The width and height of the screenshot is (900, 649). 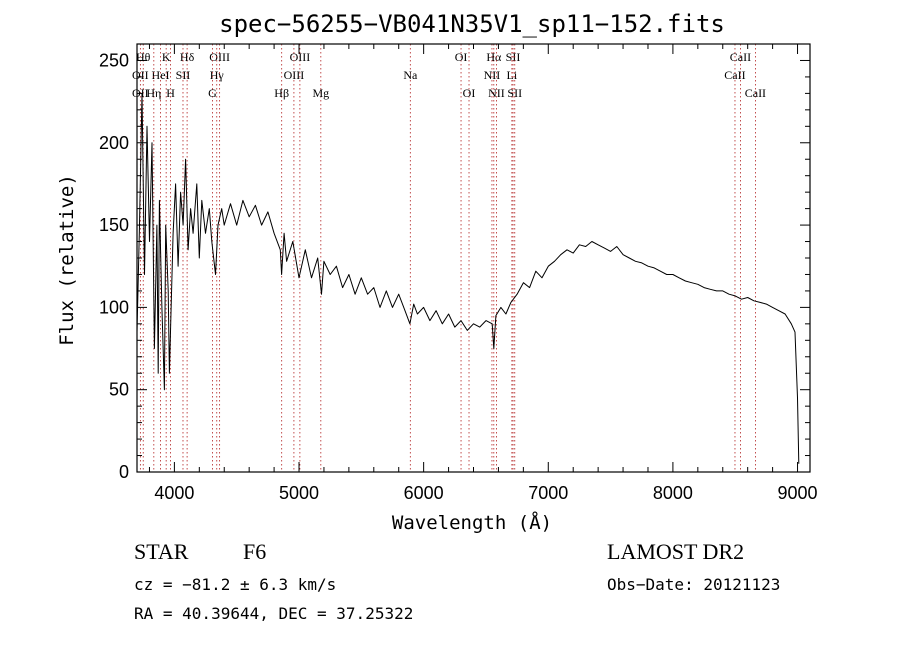 What do you see at coordinates (174, 493) in the screenshot?
I see `x-tick-label: 4000` at bounding box center [174, 493].